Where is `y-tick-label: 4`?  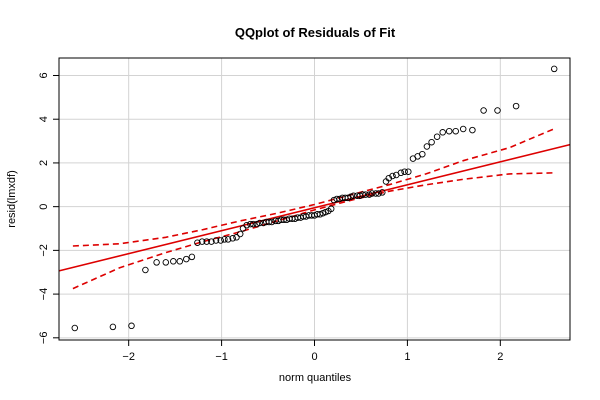 y-tick-label: 4 is located at coordinates (44, 119).